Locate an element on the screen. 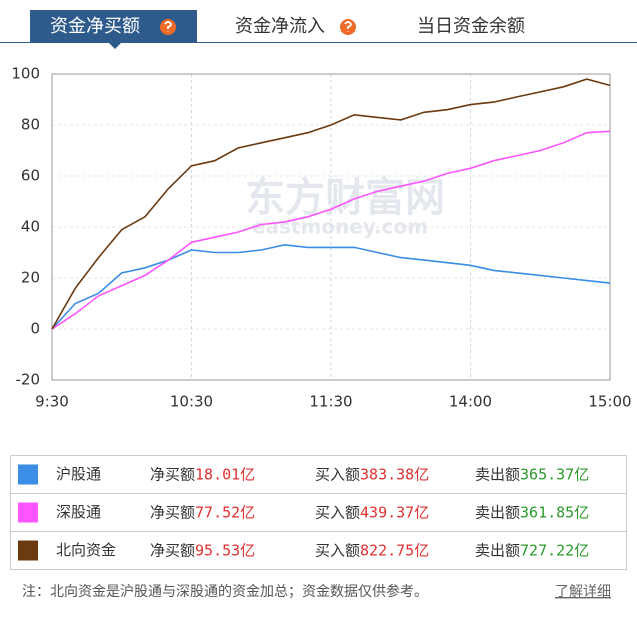  tab: 资金净买额 is located at coordinates (95, 26).